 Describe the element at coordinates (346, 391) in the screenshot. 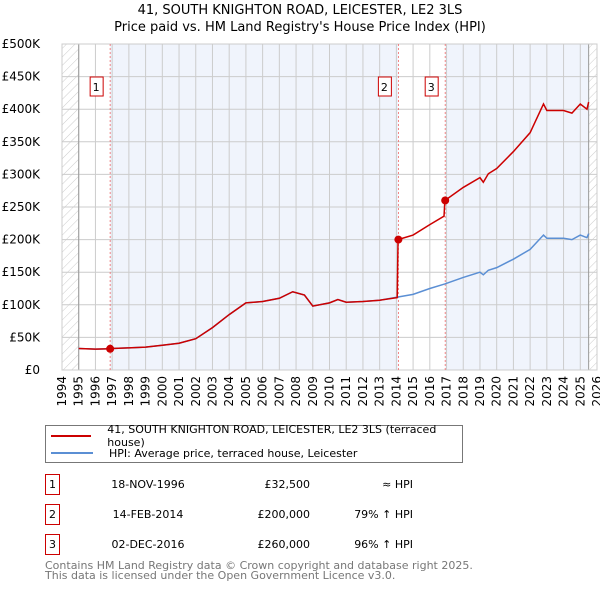

I see `x-tick-label: 2011` at that location.